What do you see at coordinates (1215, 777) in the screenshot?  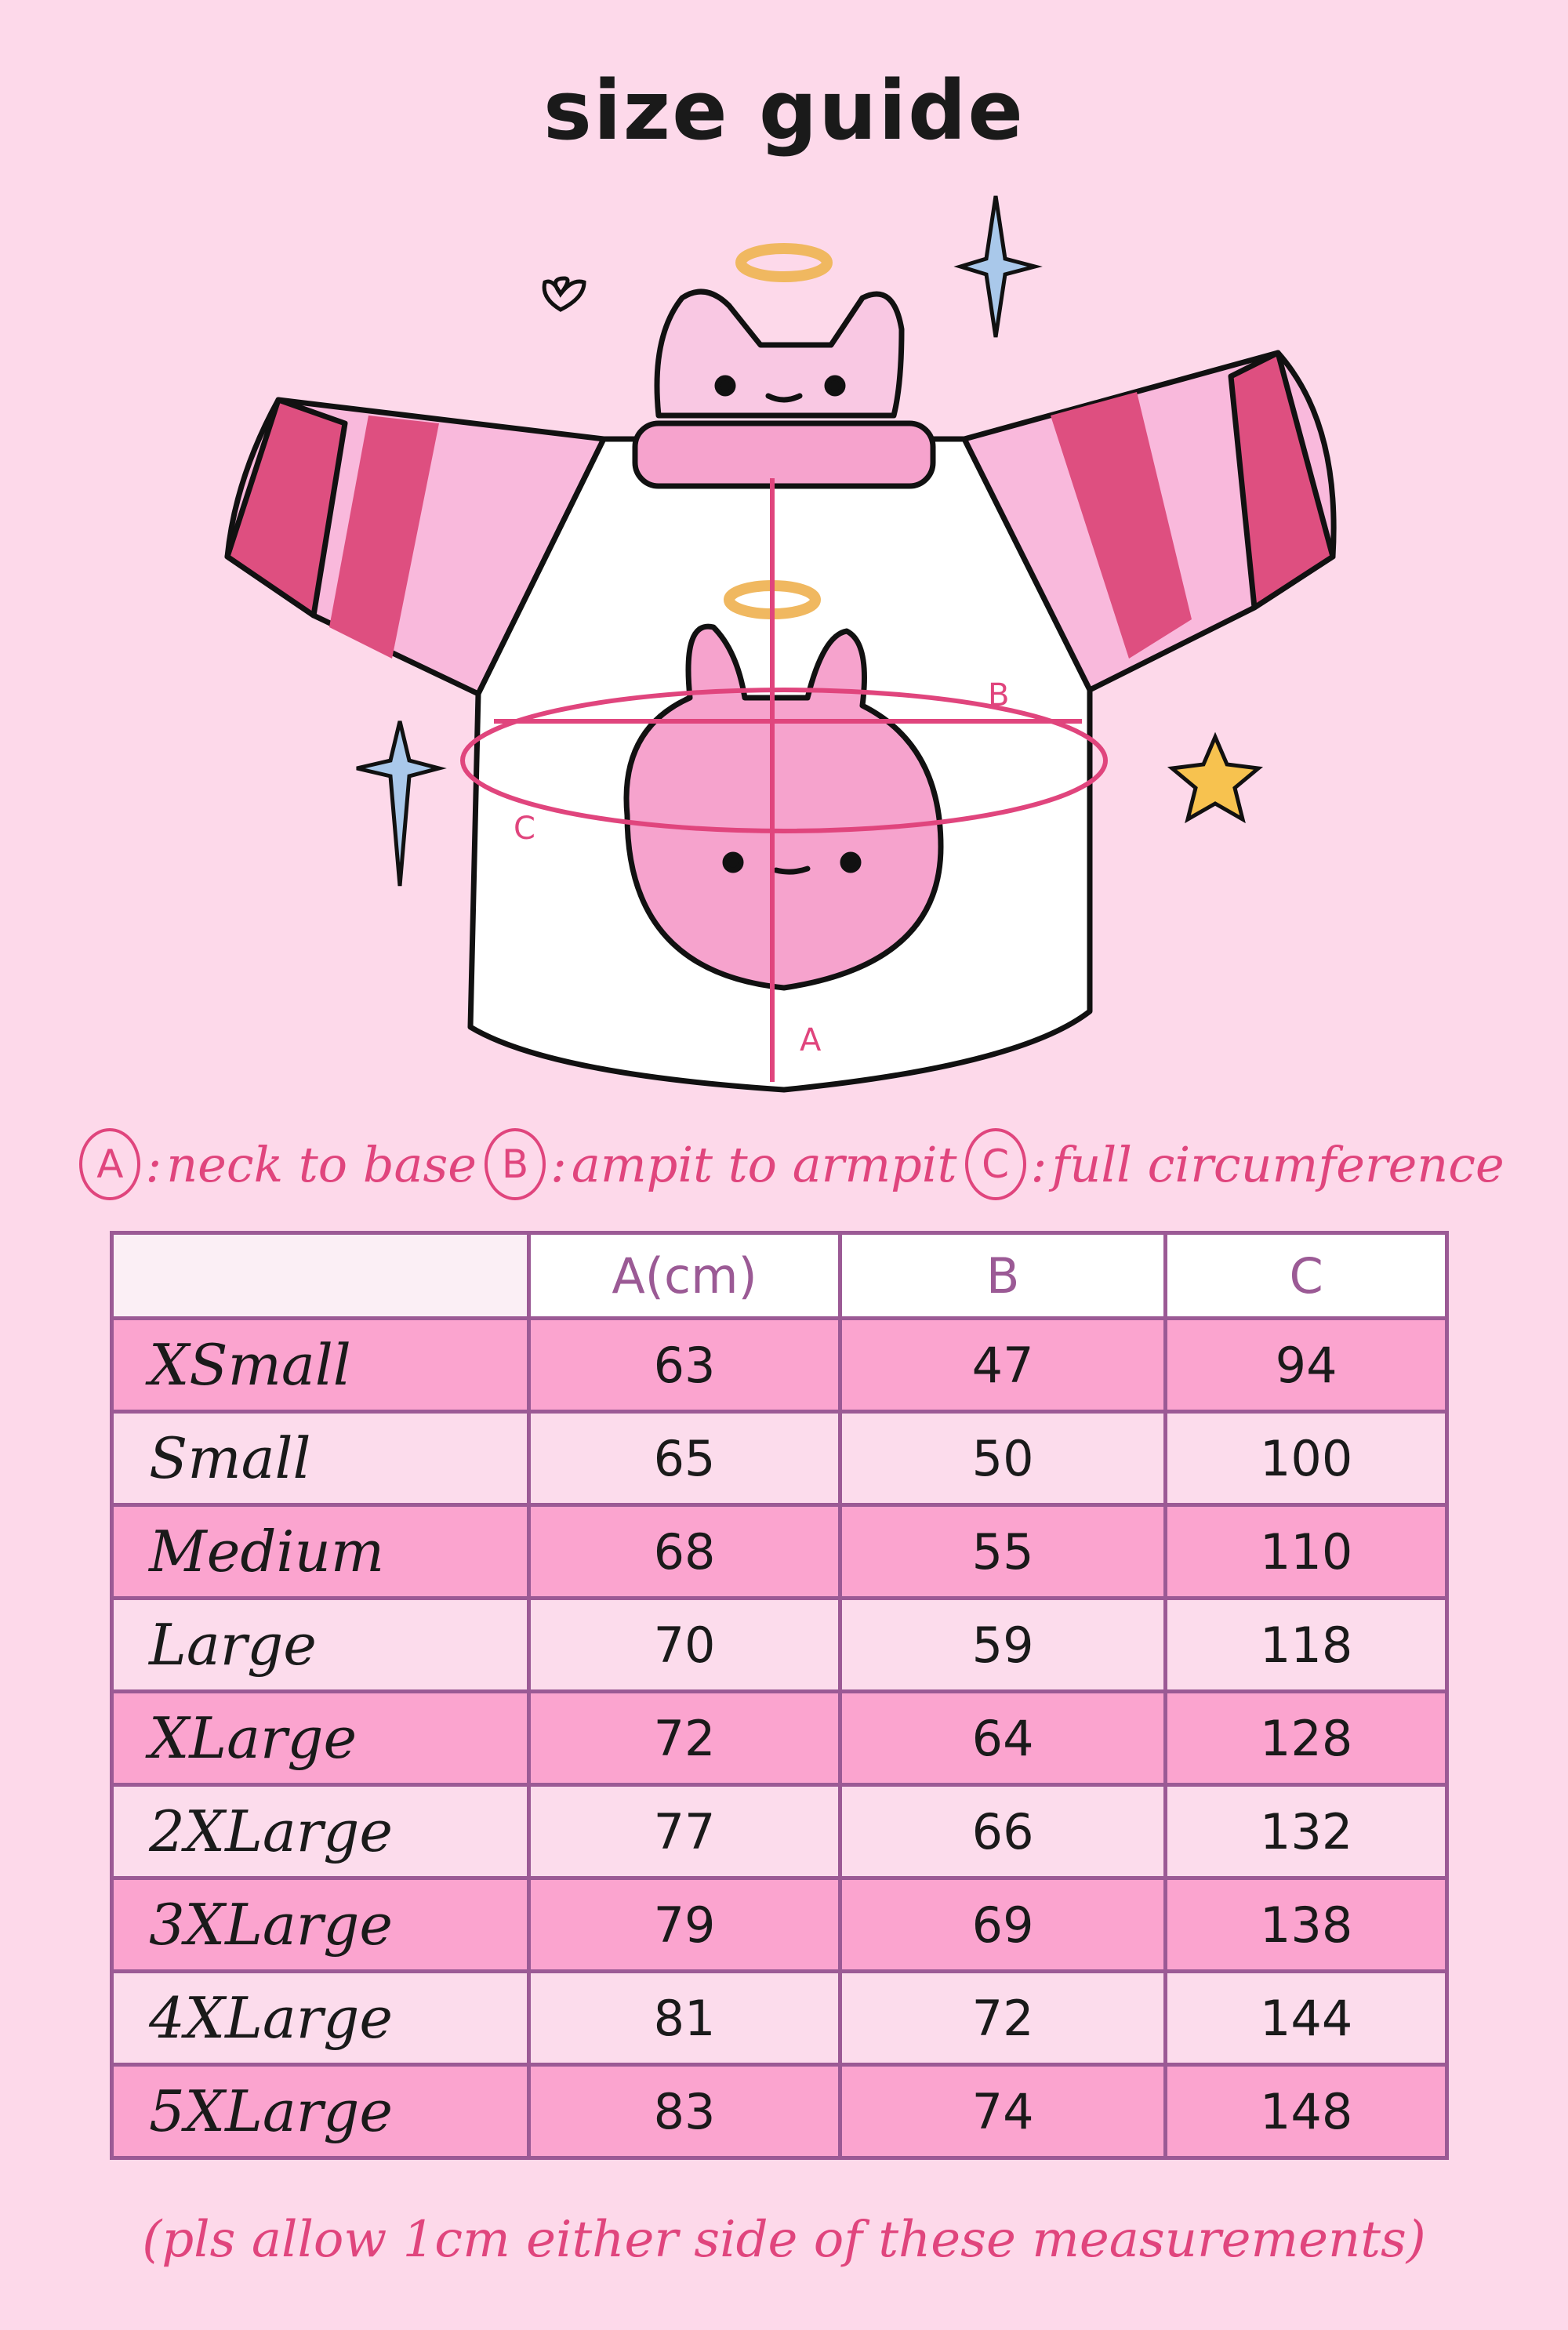 I see `star-icon` at bounding box center [1215, 777].